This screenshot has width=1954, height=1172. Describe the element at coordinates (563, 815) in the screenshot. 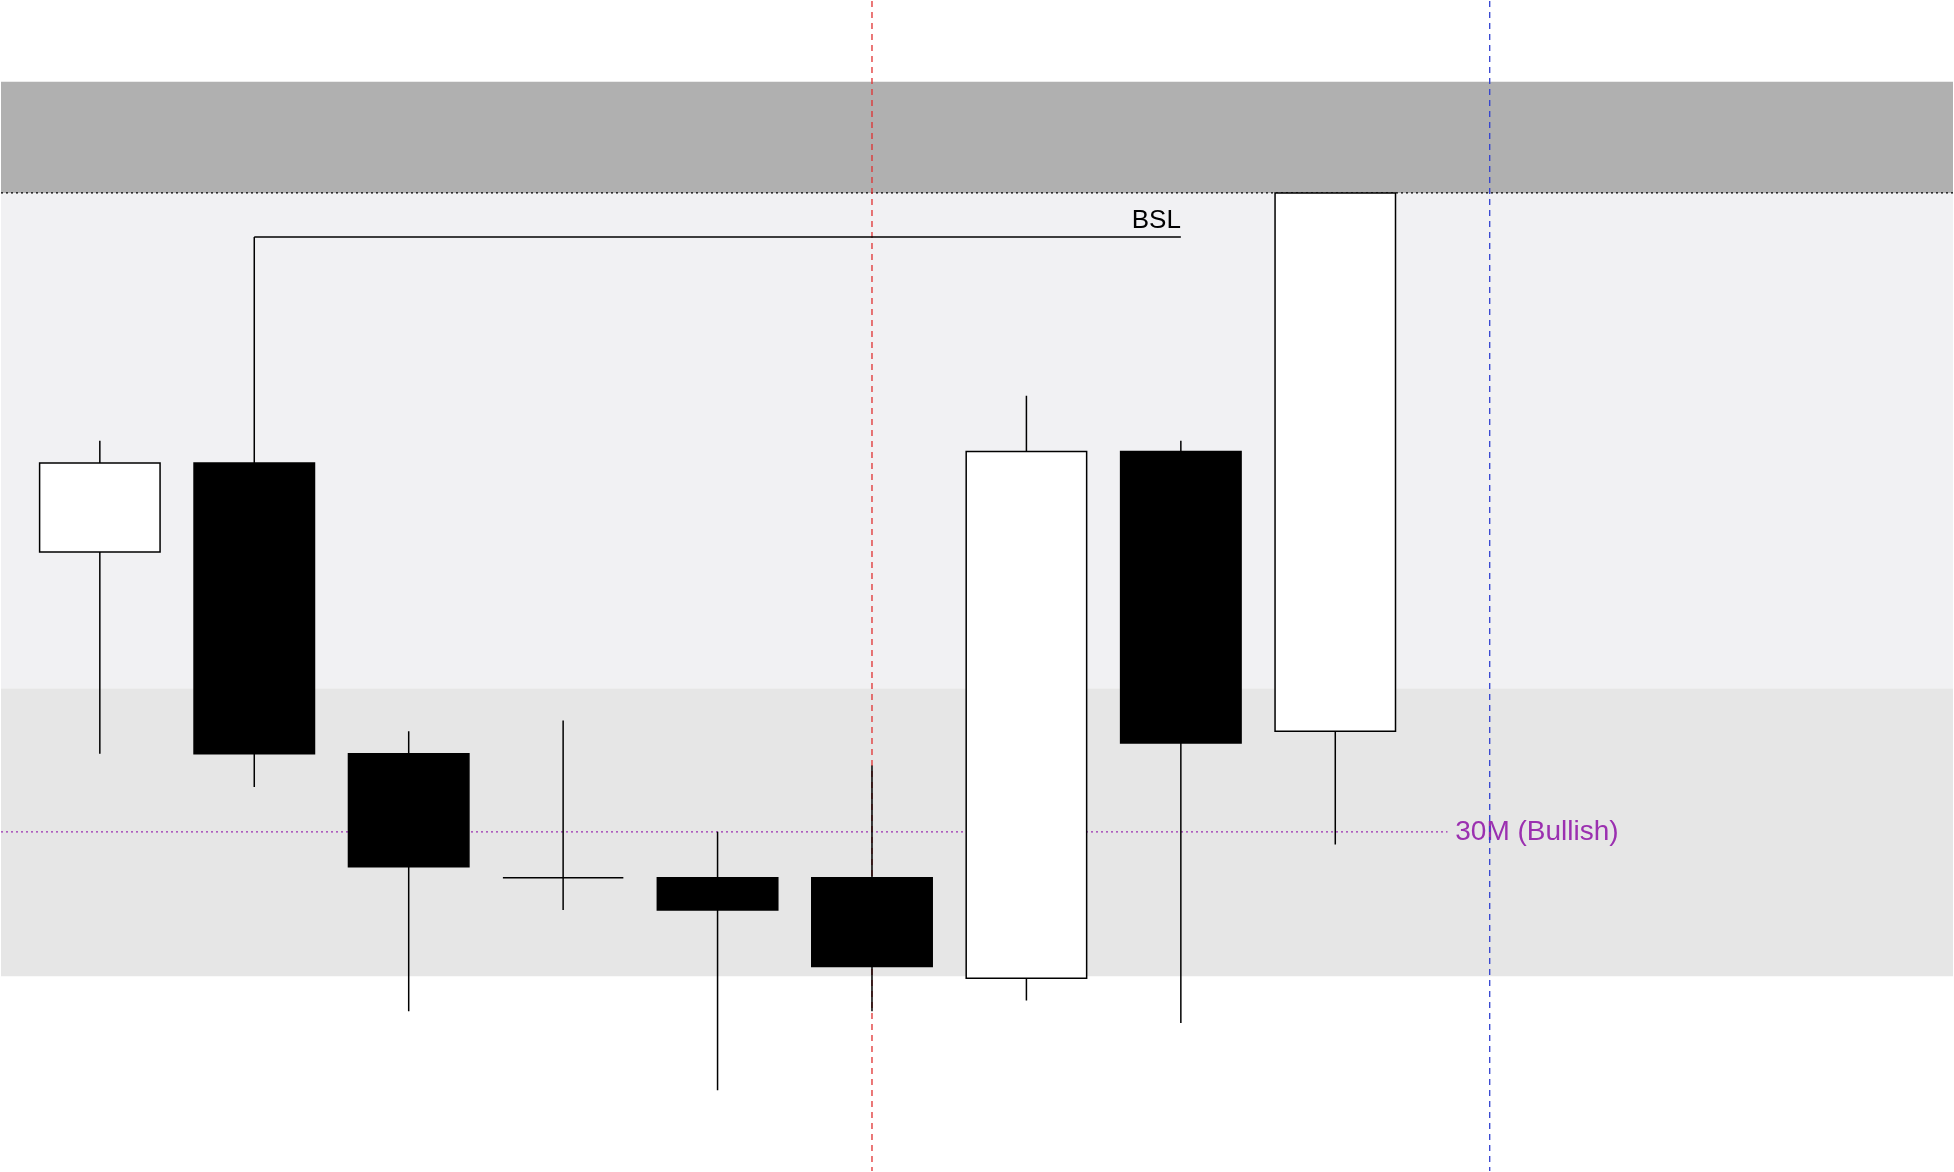

I see `candlestick` at that location.